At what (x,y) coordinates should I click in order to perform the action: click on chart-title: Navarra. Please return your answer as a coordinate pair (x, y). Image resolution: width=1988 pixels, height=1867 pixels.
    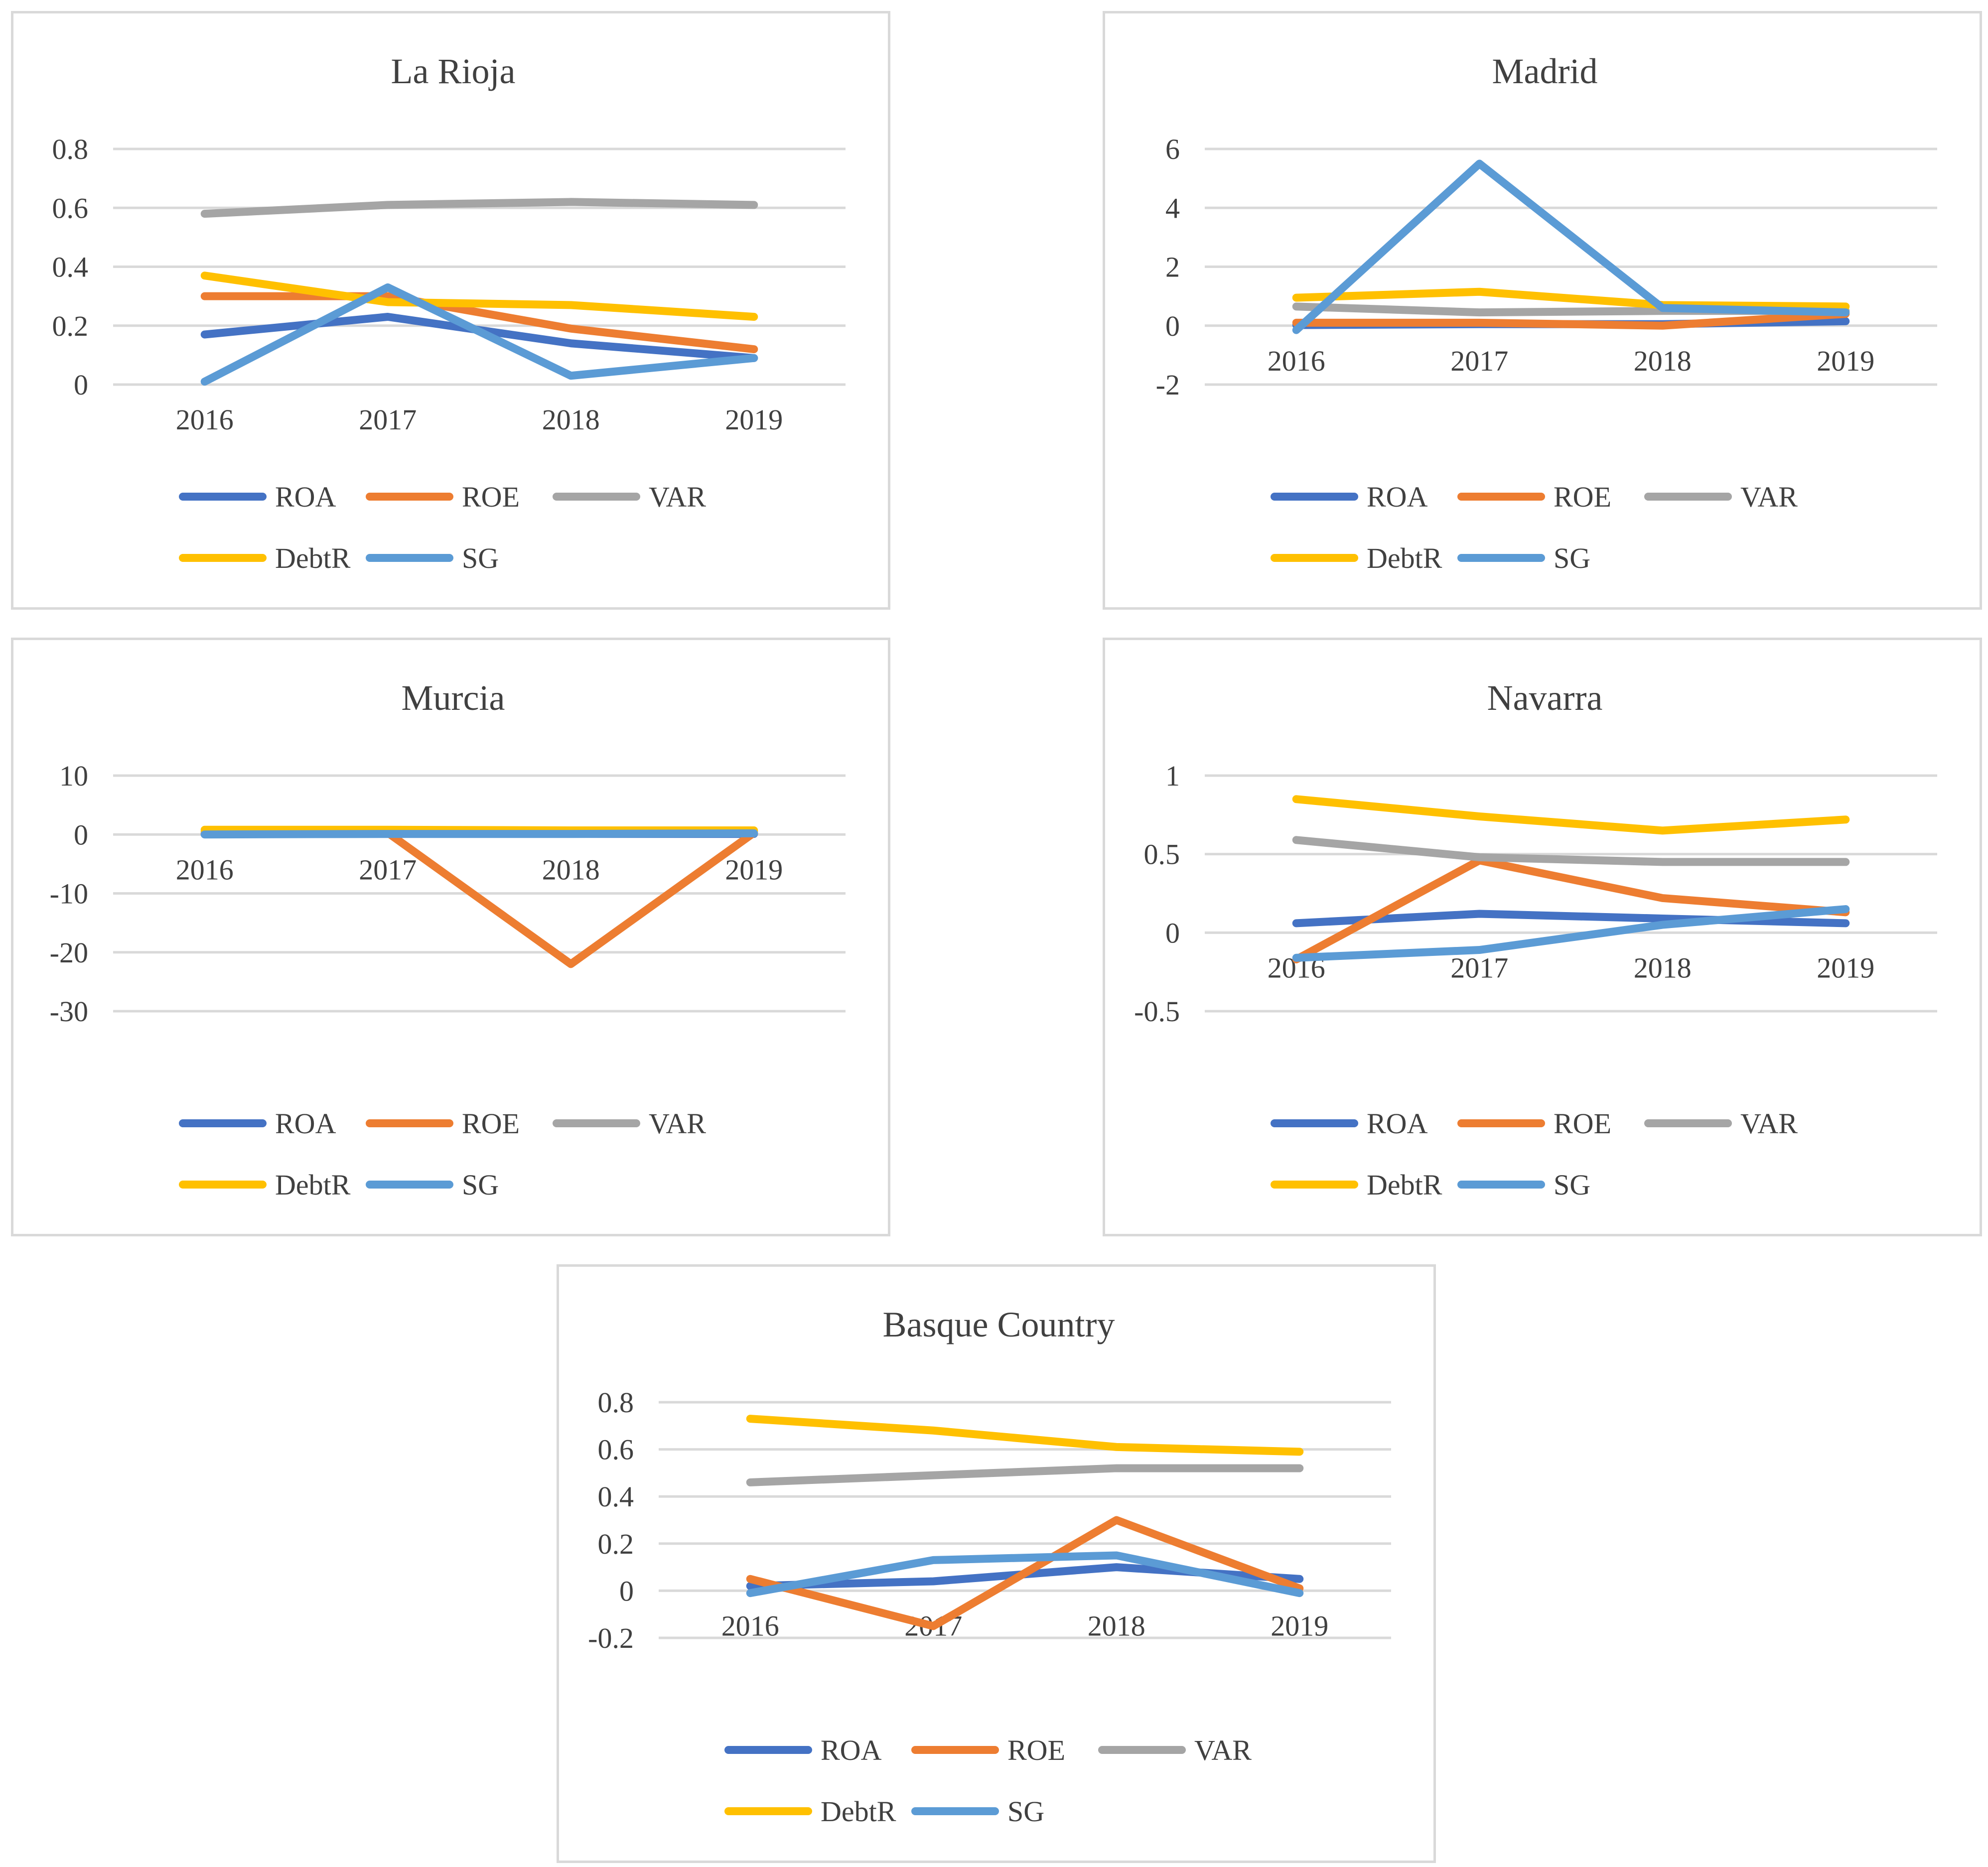
    Looking at the image, I should click on (1545, 698).